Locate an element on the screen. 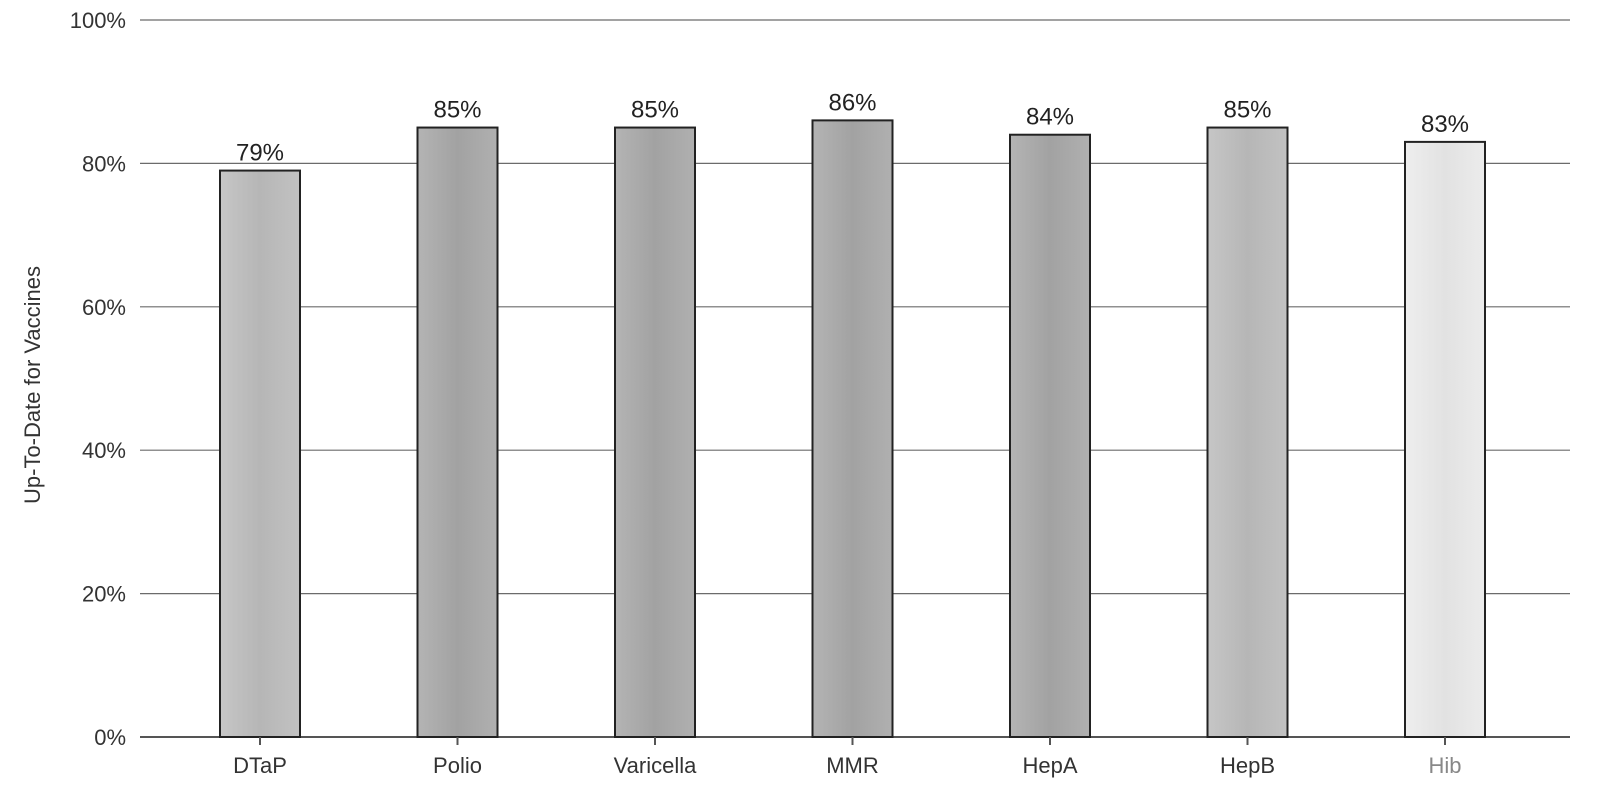 The image size is (1608, 803). y-tick-label: 80% is located at coordinates (104, 163).